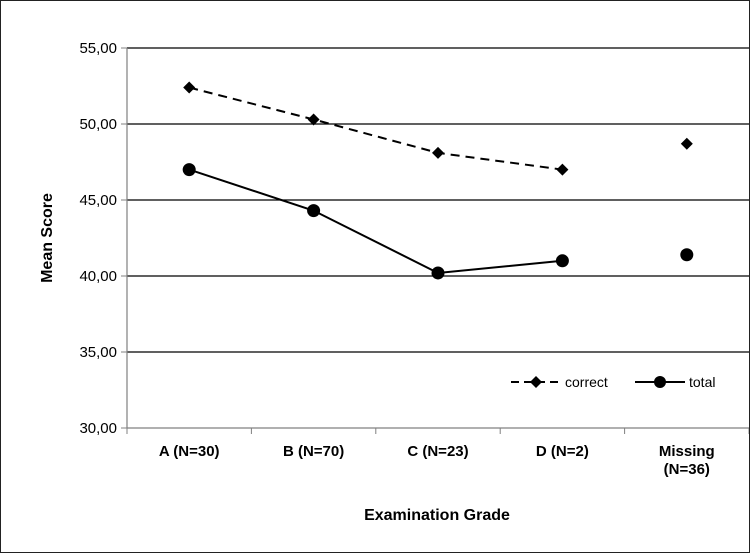 This screenshot has width=750, height=557. I want to click on legend-label-total: total, so click(702, 382).